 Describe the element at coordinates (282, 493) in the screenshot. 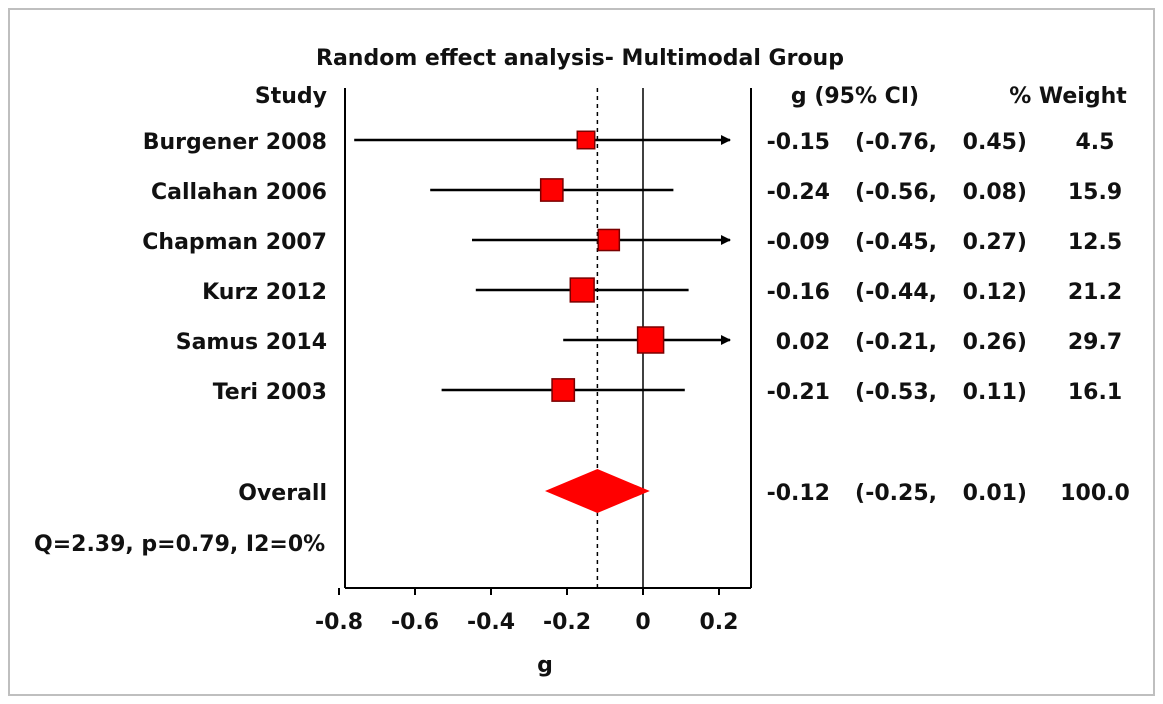

I see `overall-label: Overall` at that location.